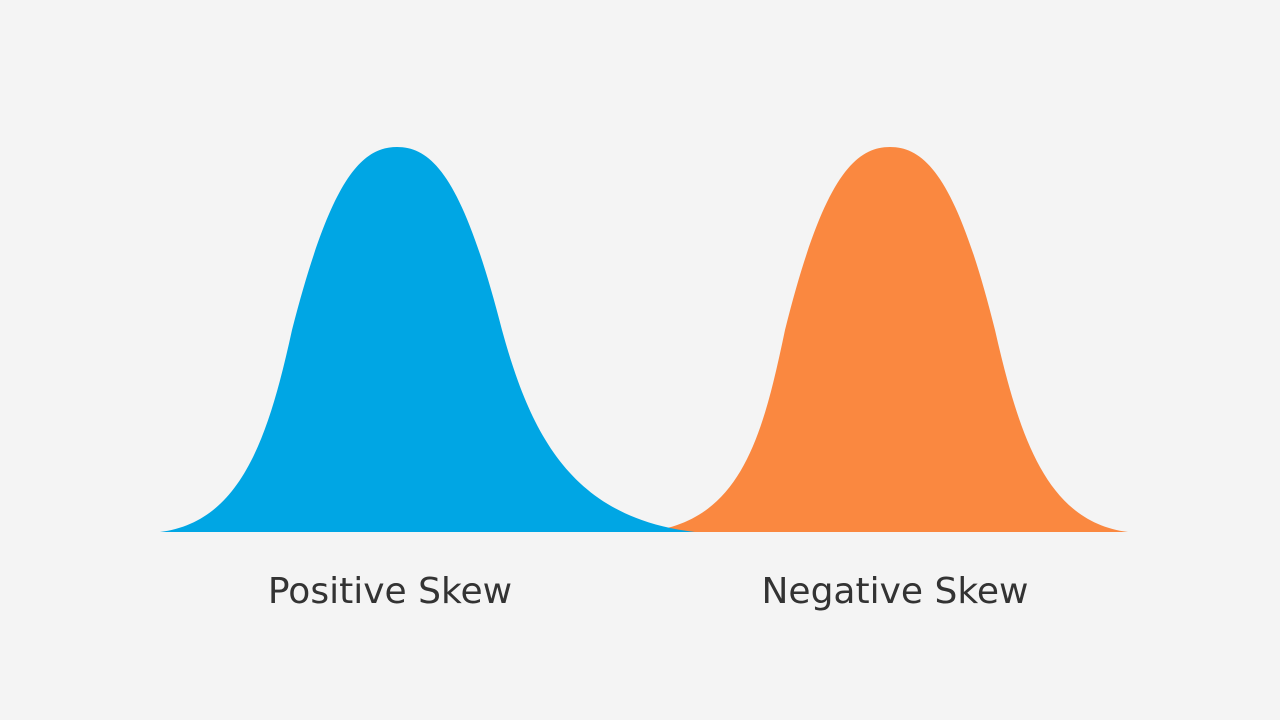 The width and height of the screenshot is (1280, 720). I want to click on right-label: Negative Skew, so click(894, 591).